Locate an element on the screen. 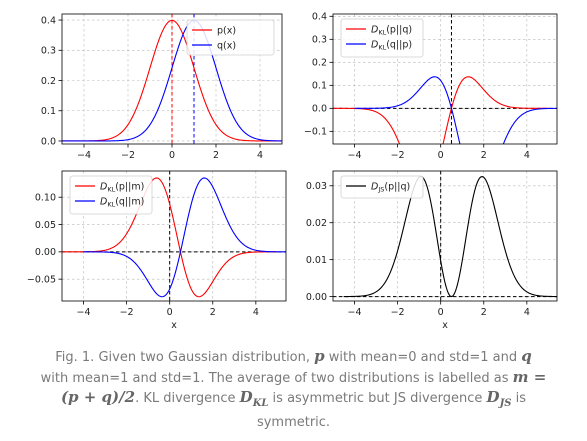 Image resolution: width=587 pixels, height=441 pixels. legend-label: p(x) is located at coordinates (226, 31).